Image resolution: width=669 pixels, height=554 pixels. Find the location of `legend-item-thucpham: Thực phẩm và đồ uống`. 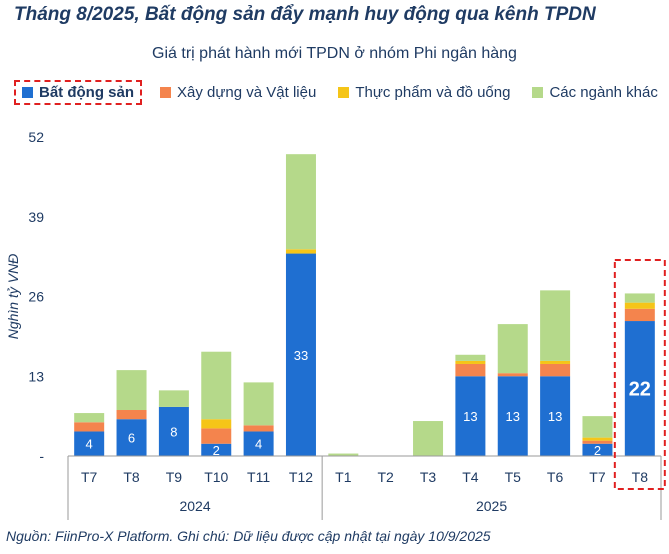

legend-item-thucpham: Thực phẩm và đồ uống is located at coordinates (424, 92).